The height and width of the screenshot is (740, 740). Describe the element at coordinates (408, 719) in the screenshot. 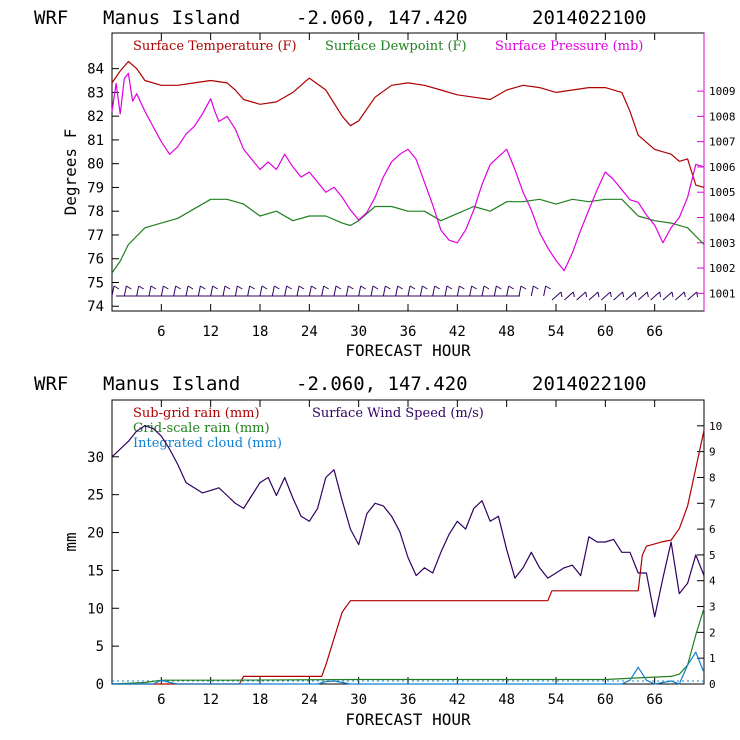

I see `bottom-x-axis-label: FORECAST HOUR` at that location.